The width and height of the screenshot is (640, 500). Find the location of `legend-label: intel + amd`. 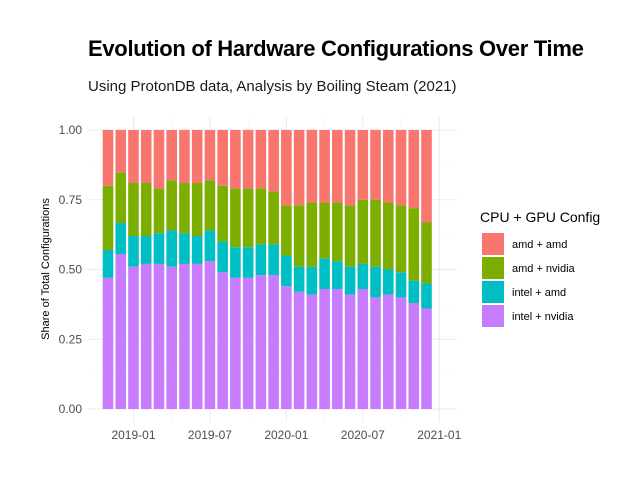

legend-label: intel + amd is located at coordinates (539, 293).